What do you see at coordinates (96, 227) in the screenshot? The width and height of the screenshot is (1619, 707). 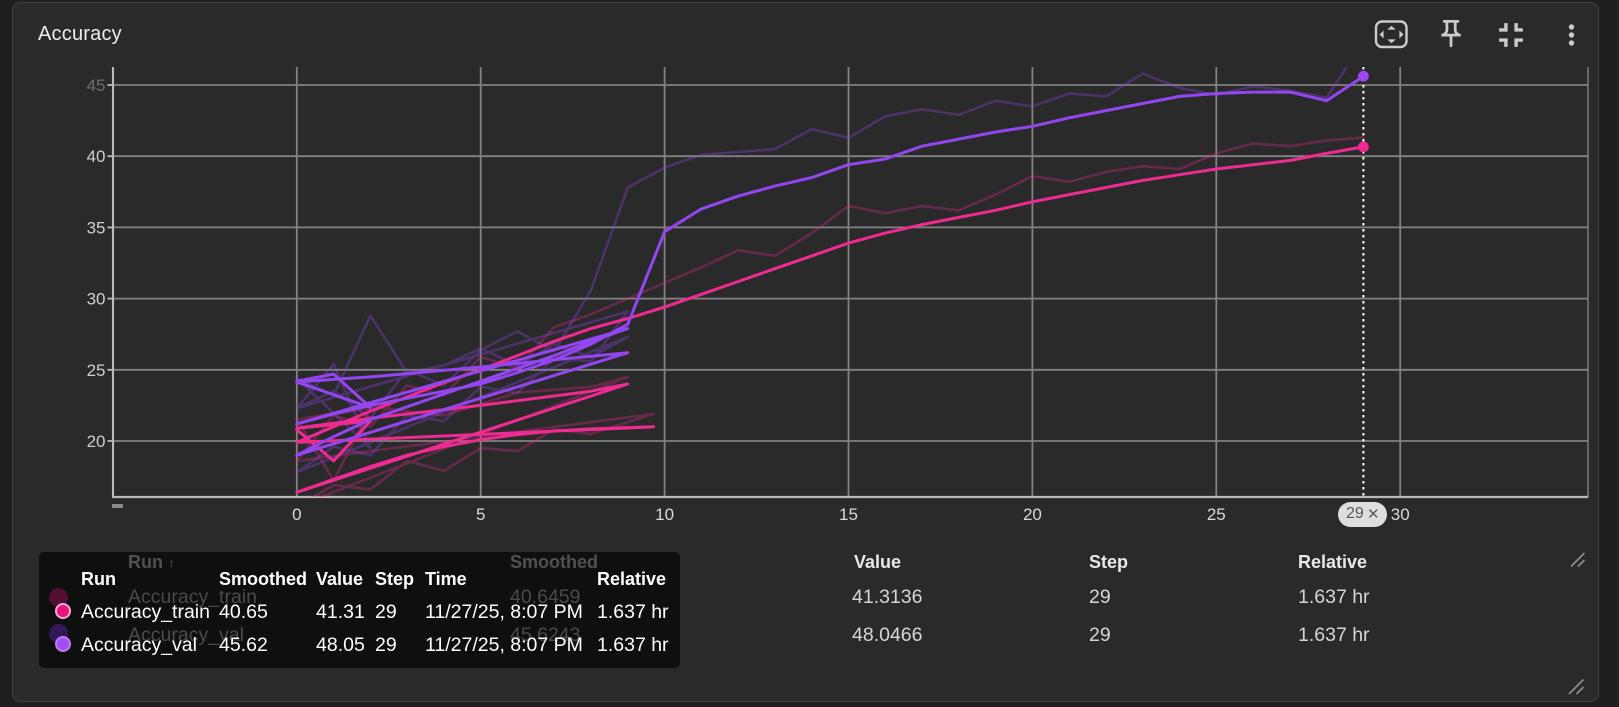 I see `svg-text: 35` at bounding box center [96, 227].